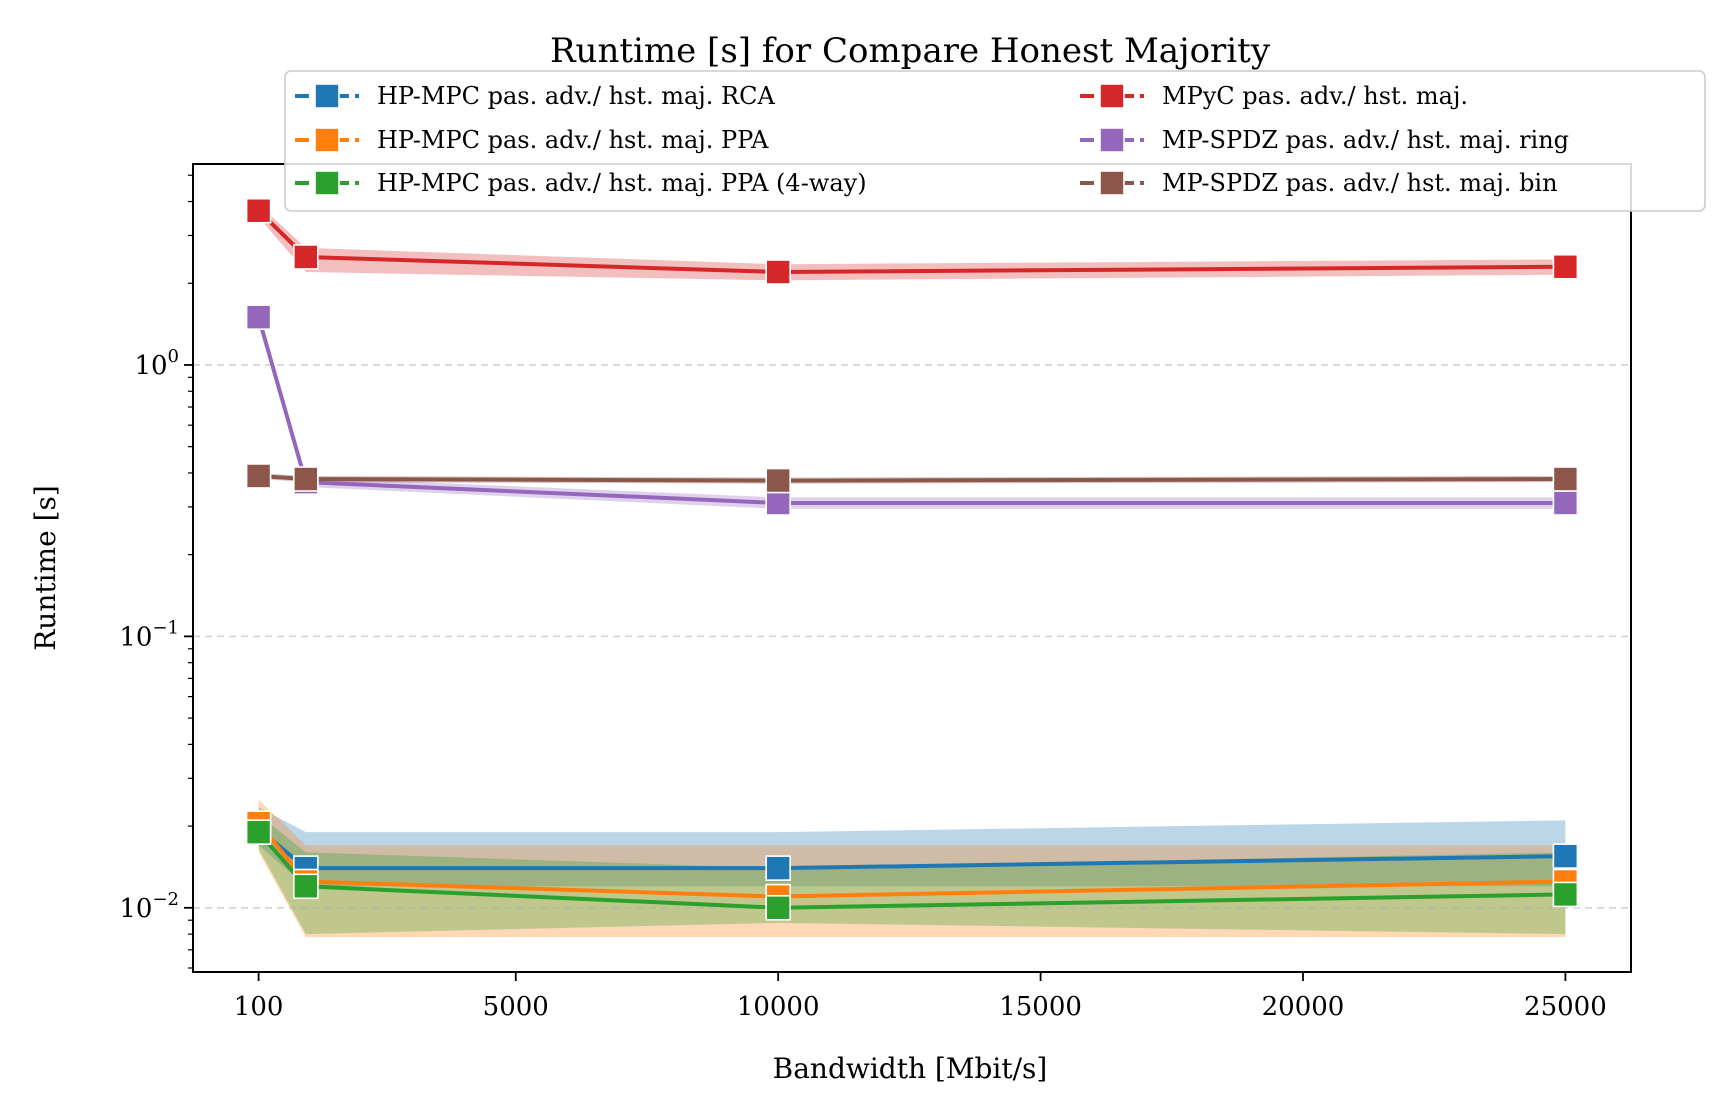  What do you see at coordinates (1040, 1007) in the screenshot?
I see `x-tick-label: 15000` at bounding box center [1040, 1007].